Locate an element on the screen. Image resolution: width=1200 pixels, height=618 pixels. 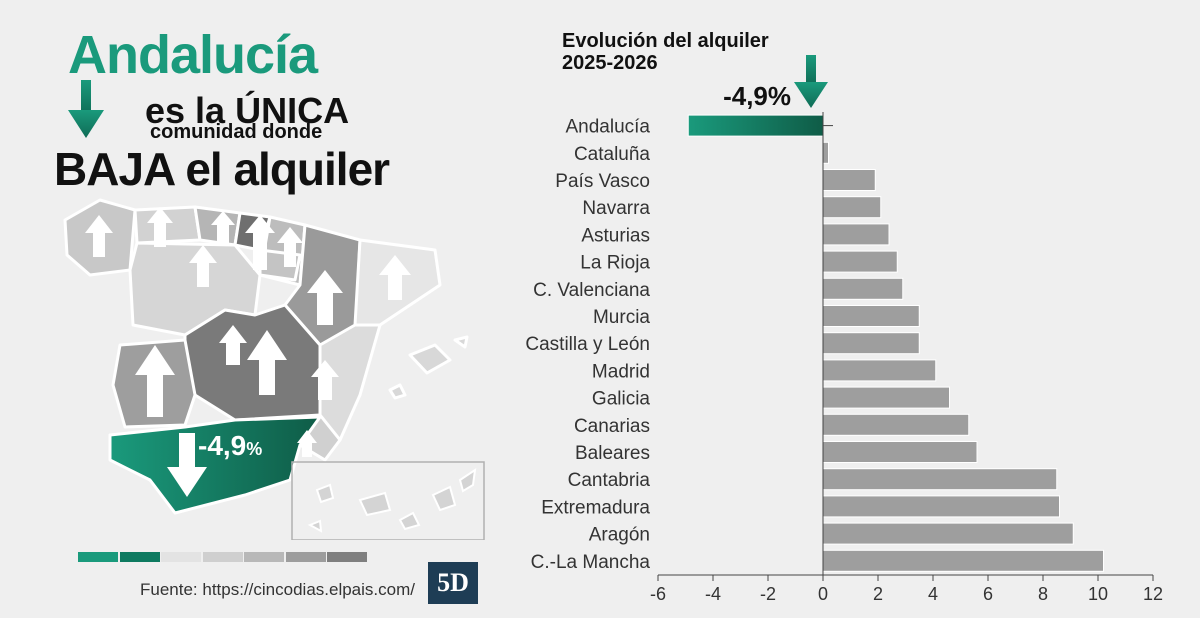
region-canarias is located at coordinates (392, 500).